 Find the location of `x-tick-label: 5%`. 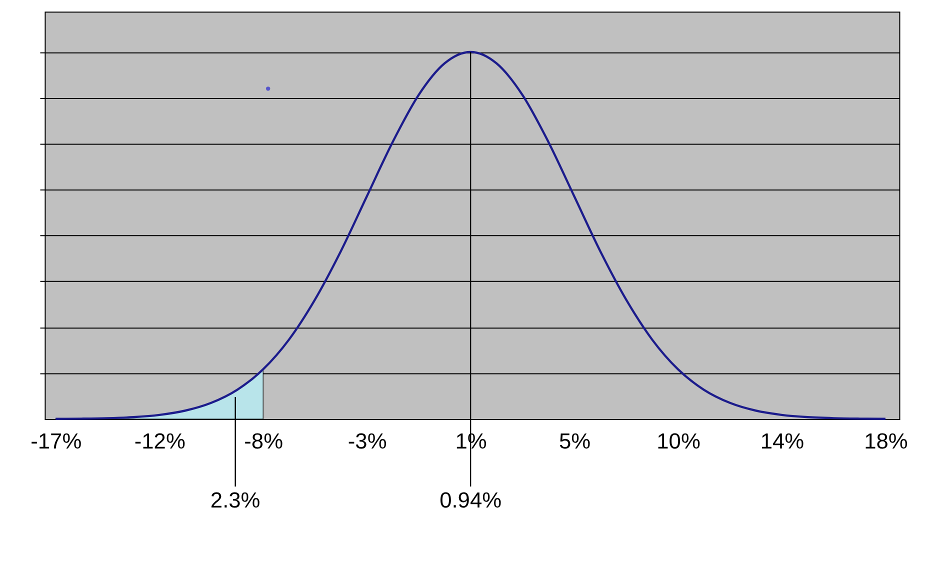

x-tick-label: 5% is located at coordinates (574, 441).